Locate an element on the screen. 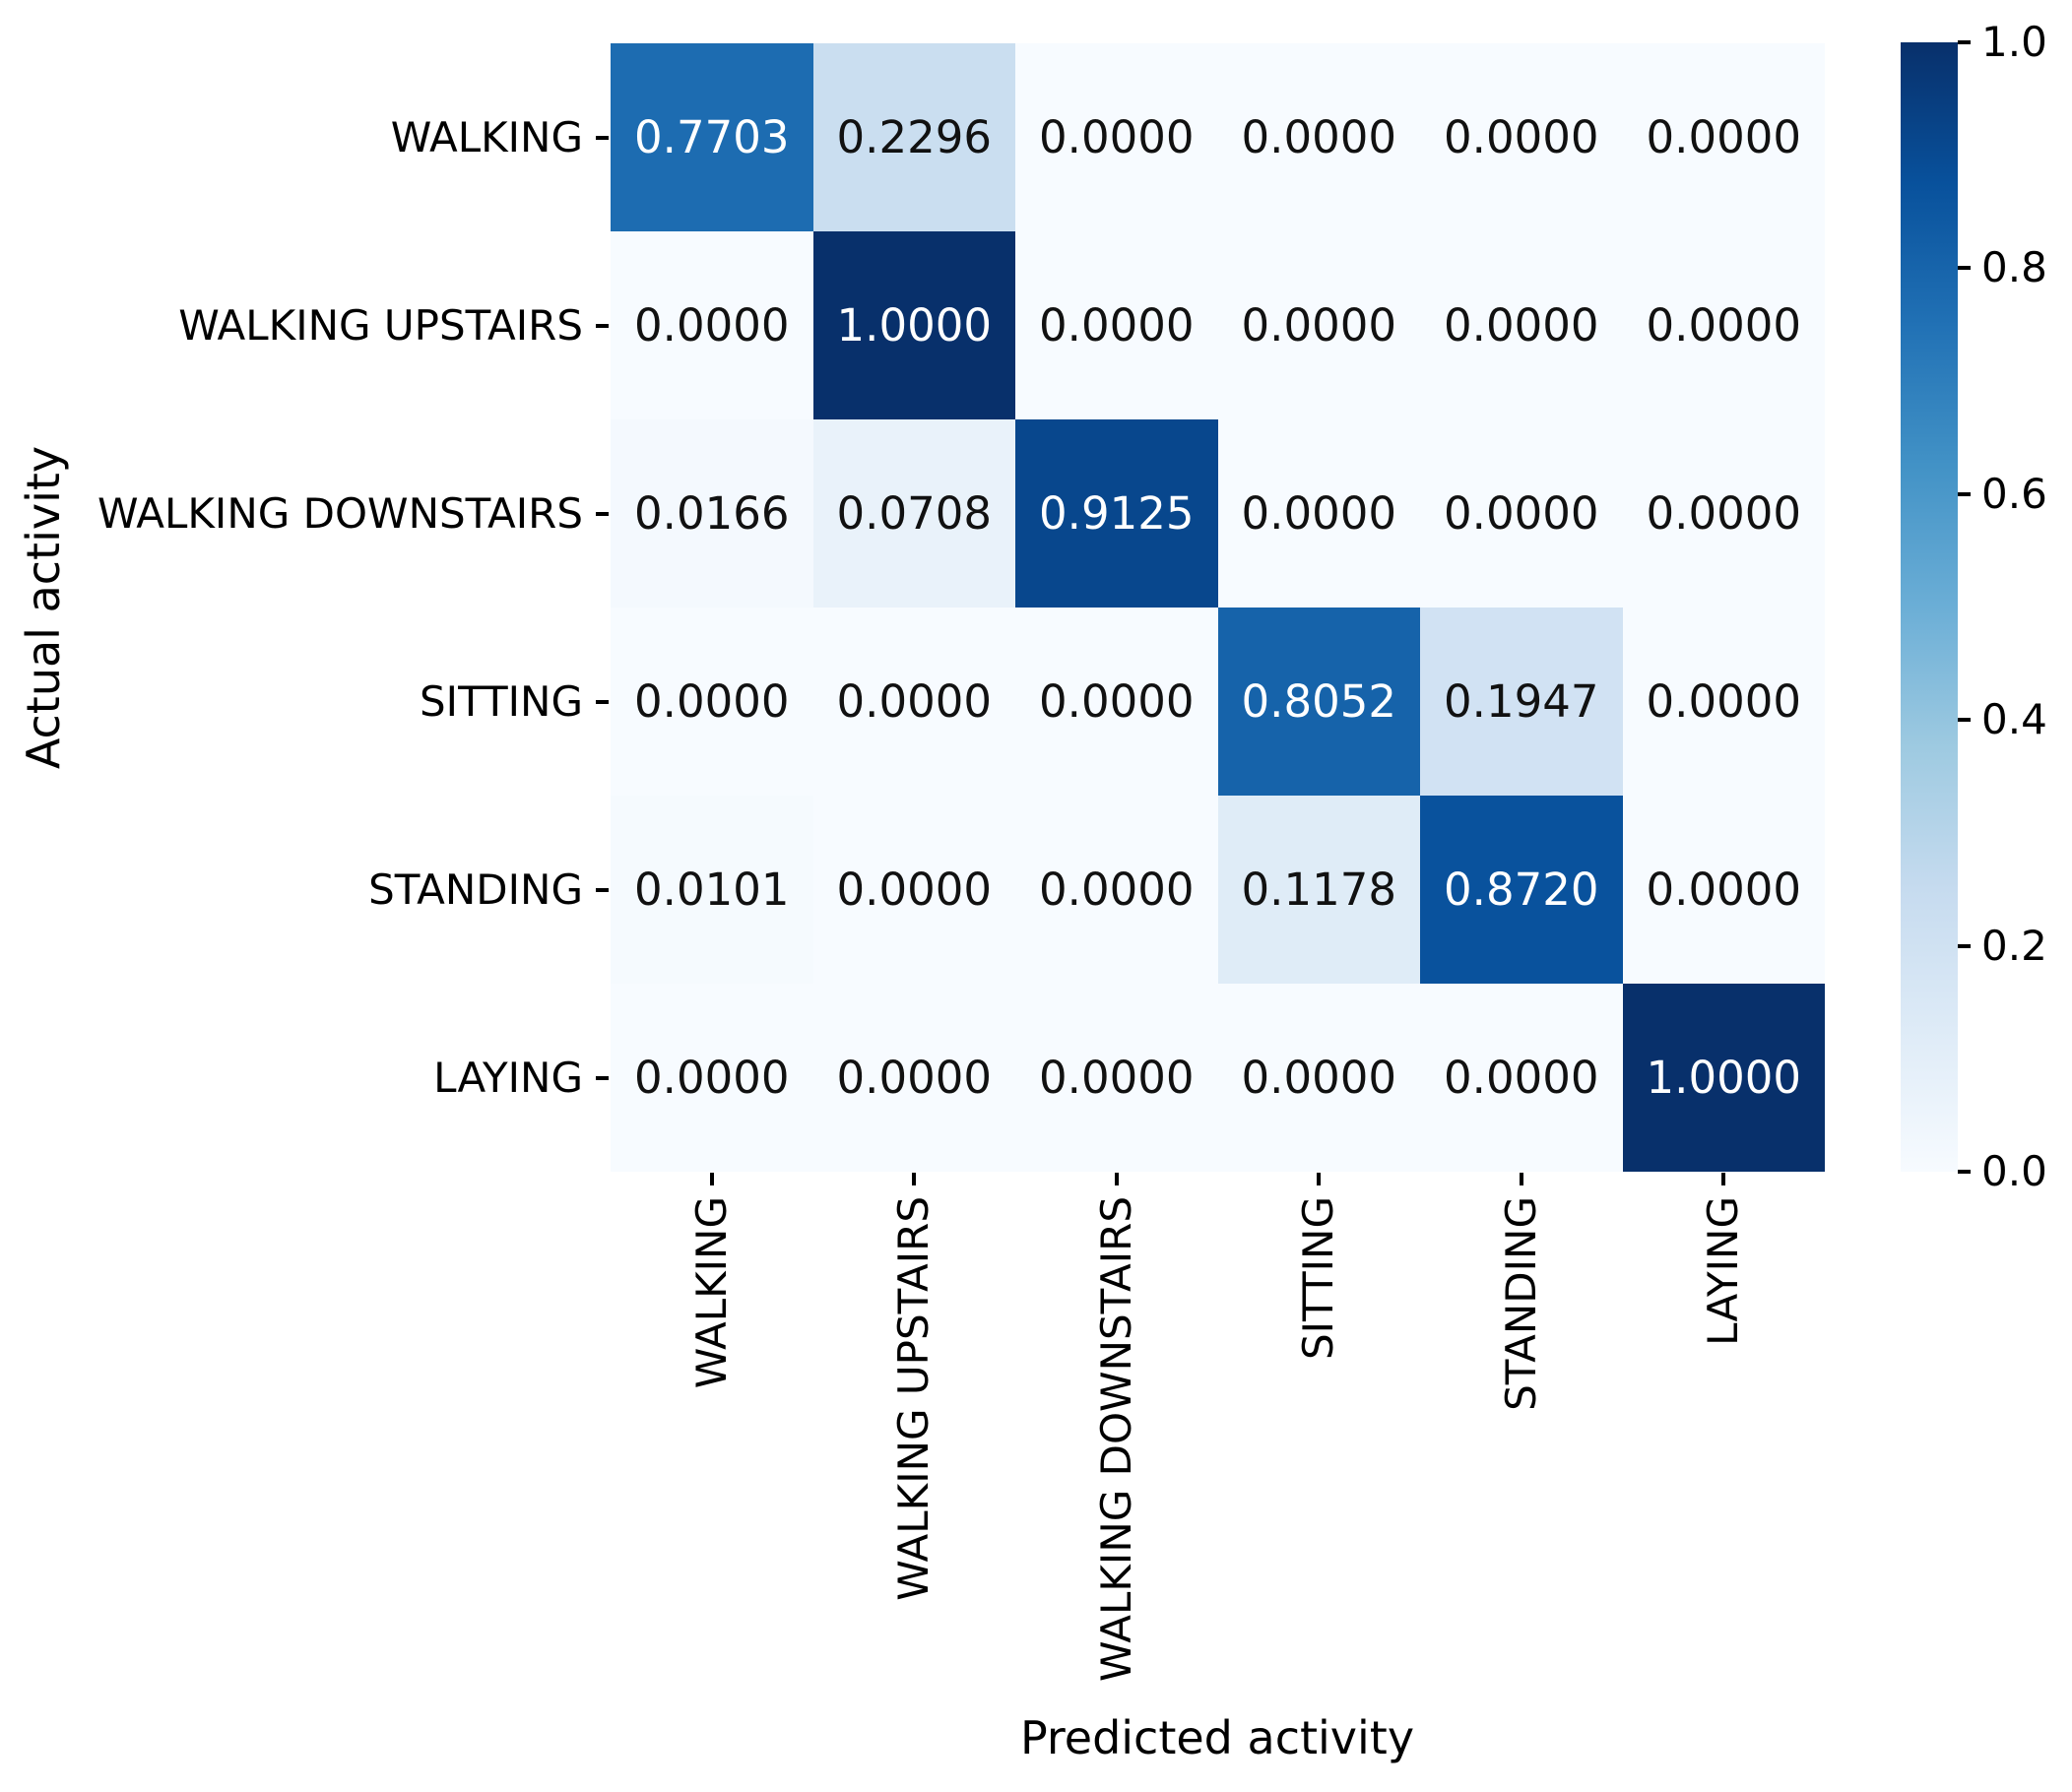 Image resolution: width=2072 pixels, height=1792 pixels. y-tick-label: WALKING UPSTAIRS is located at coordinates (380, 325).